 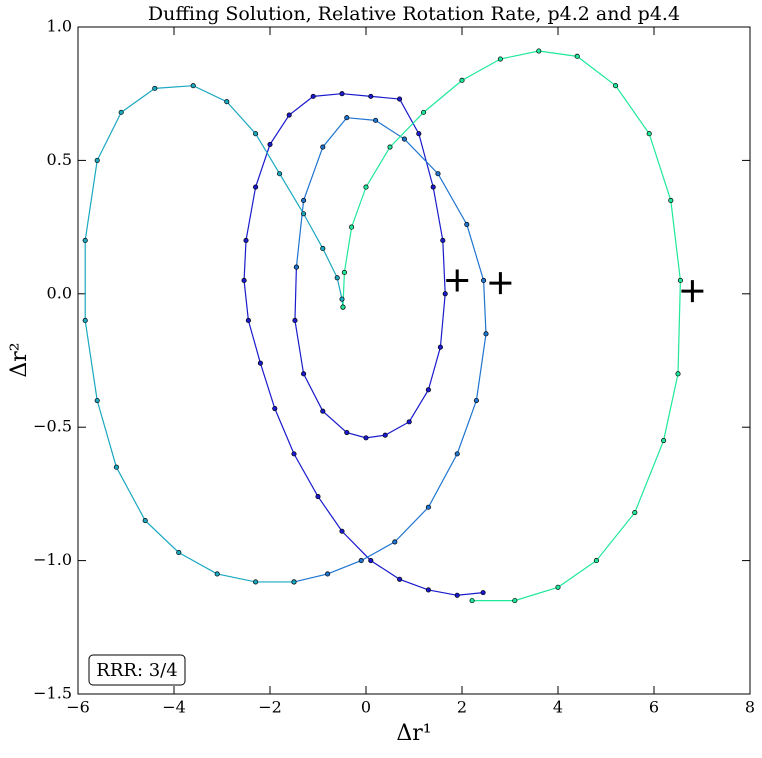 I want to click on y-tick-label: 0.0, so click(x=59, y=292).